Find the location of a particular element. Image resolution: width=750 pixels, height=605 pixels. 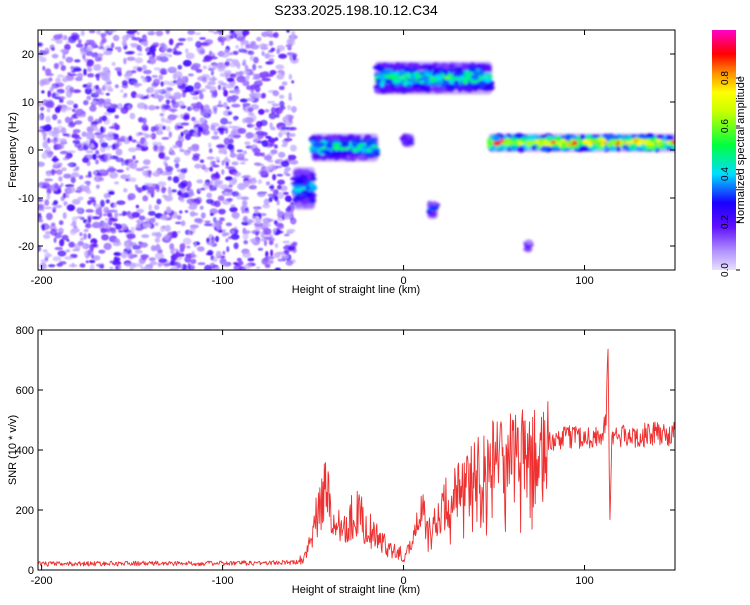

noise-blob-group is located at coordinates (168, 150).